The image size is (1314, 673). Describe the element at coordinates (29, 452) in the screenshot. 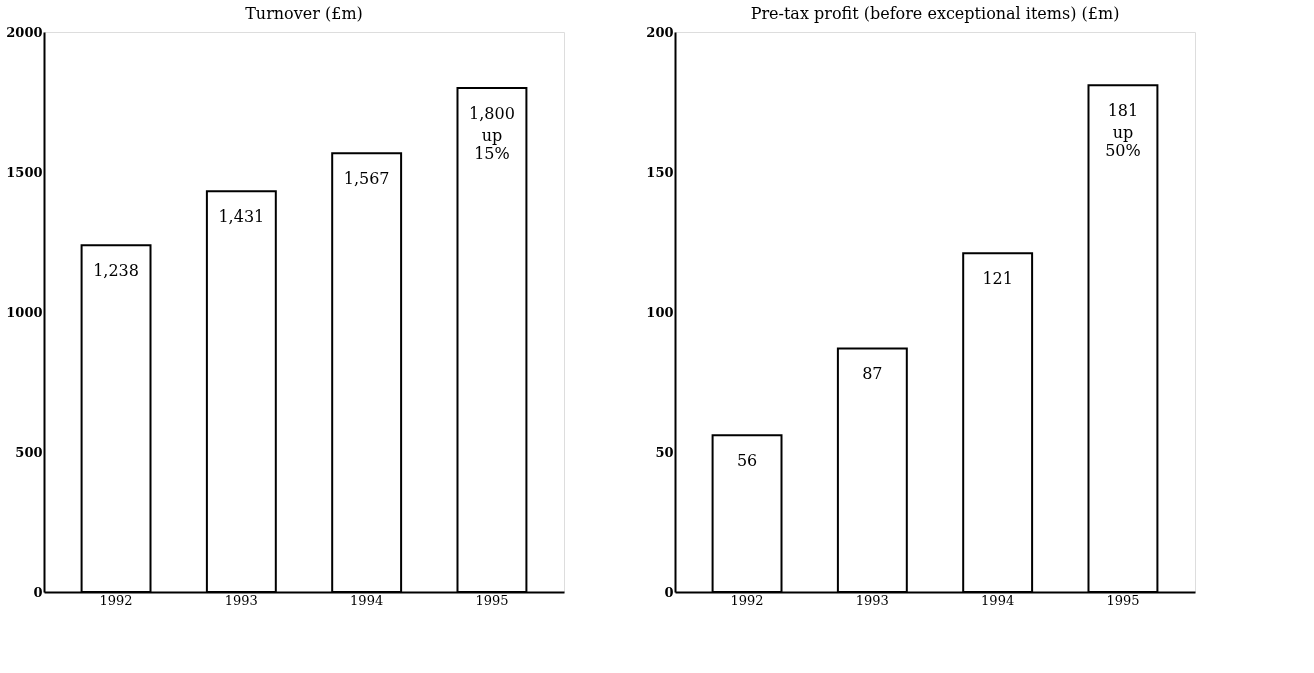

I see `y-tick-label: 500` at that location.